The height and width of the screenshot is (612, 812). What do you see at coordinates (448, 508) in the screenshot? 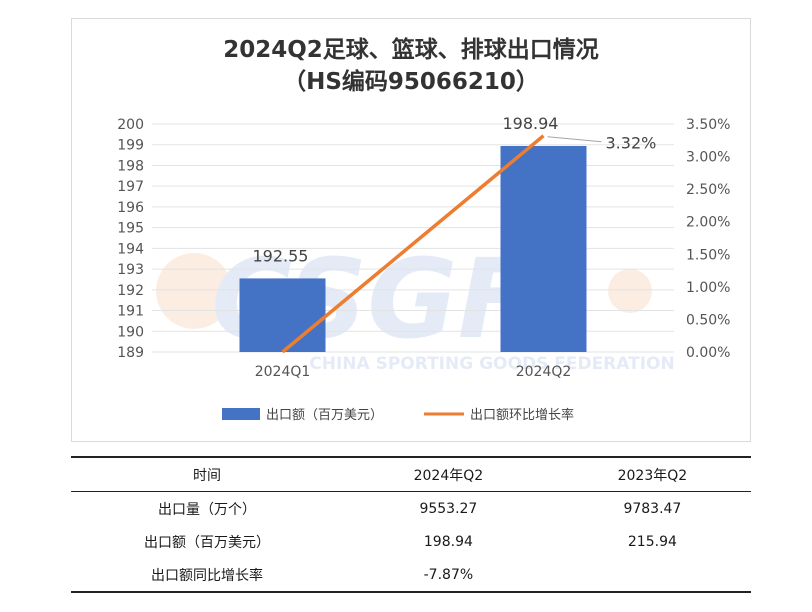
I see `table-cell: 9553.27` at bounding box center [448, 508].